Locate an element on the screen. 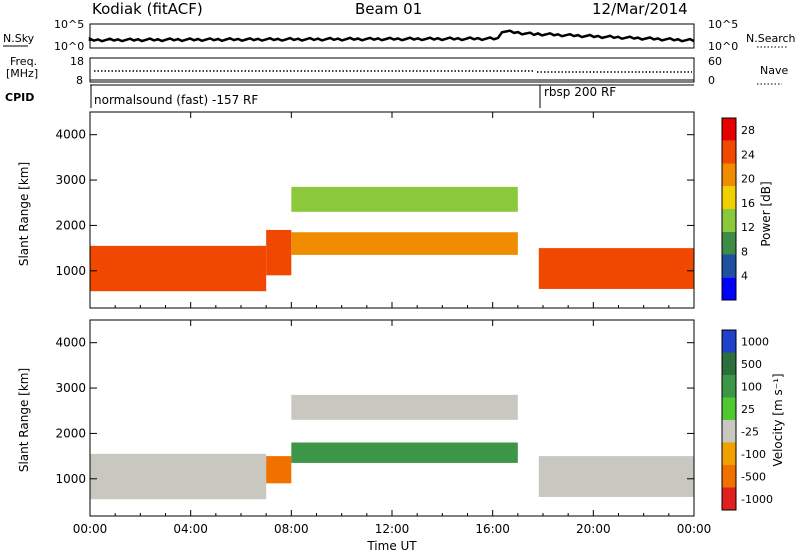 Image resolution: width=800 pixels, height=554 pixels. colorbar-tick-label: 8 is located at coordinates (744, 251).